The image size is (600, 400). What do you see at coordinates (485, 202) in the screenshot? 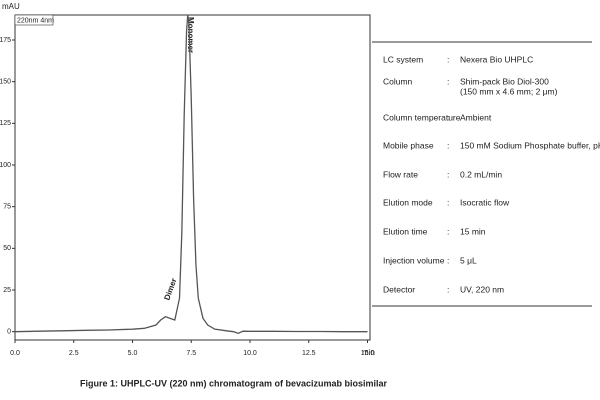
I see `row-value: Isocratic flow` at bounding box center [485, 202].